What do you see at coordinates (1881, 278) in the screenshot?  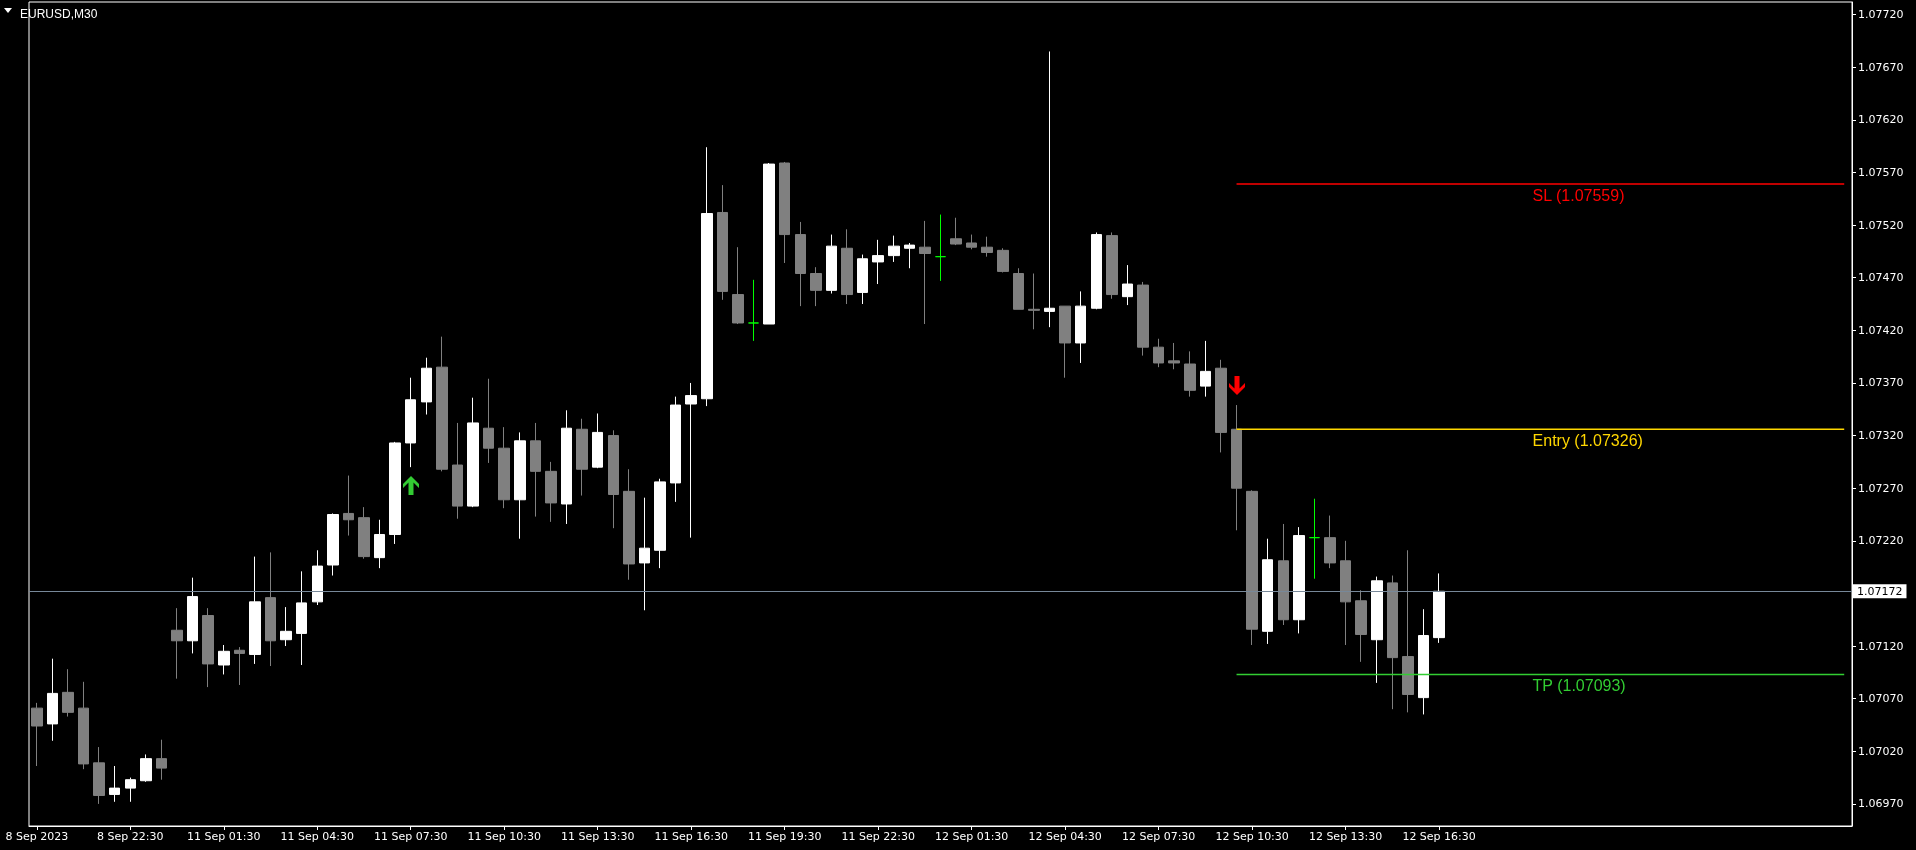 I see `y-tick-label: 1.07470` at bounding box center [1881, 278].